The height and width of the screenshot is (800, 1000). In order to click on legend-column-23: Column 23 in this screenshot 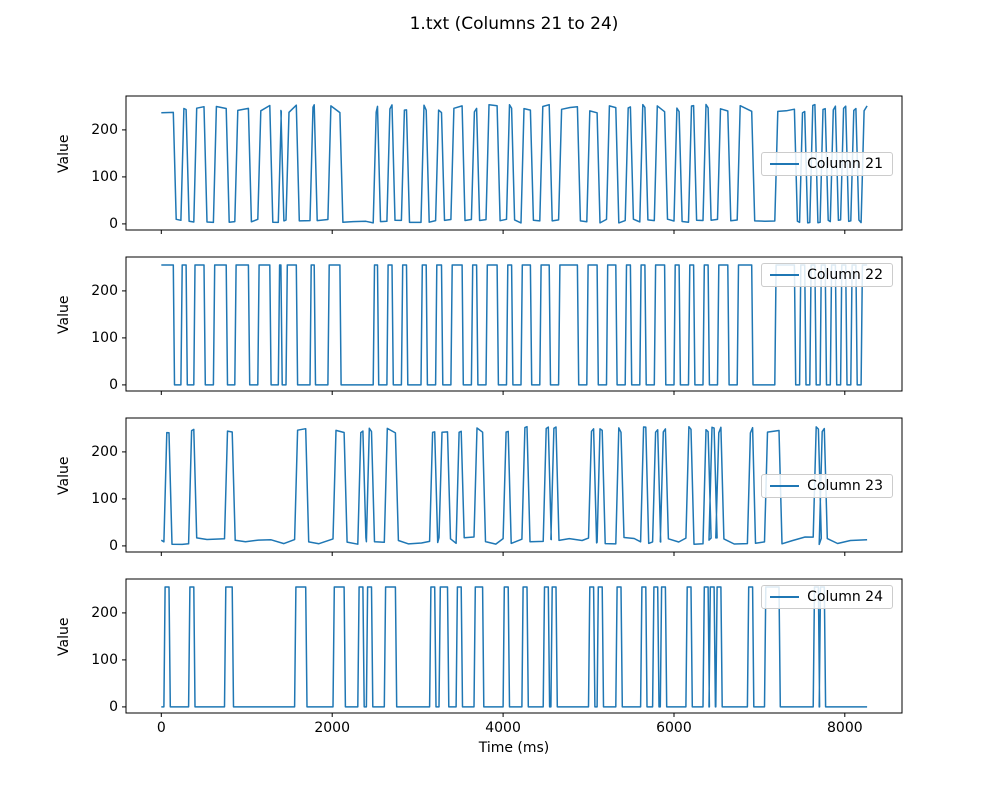, I will do `click(827, 485)`.